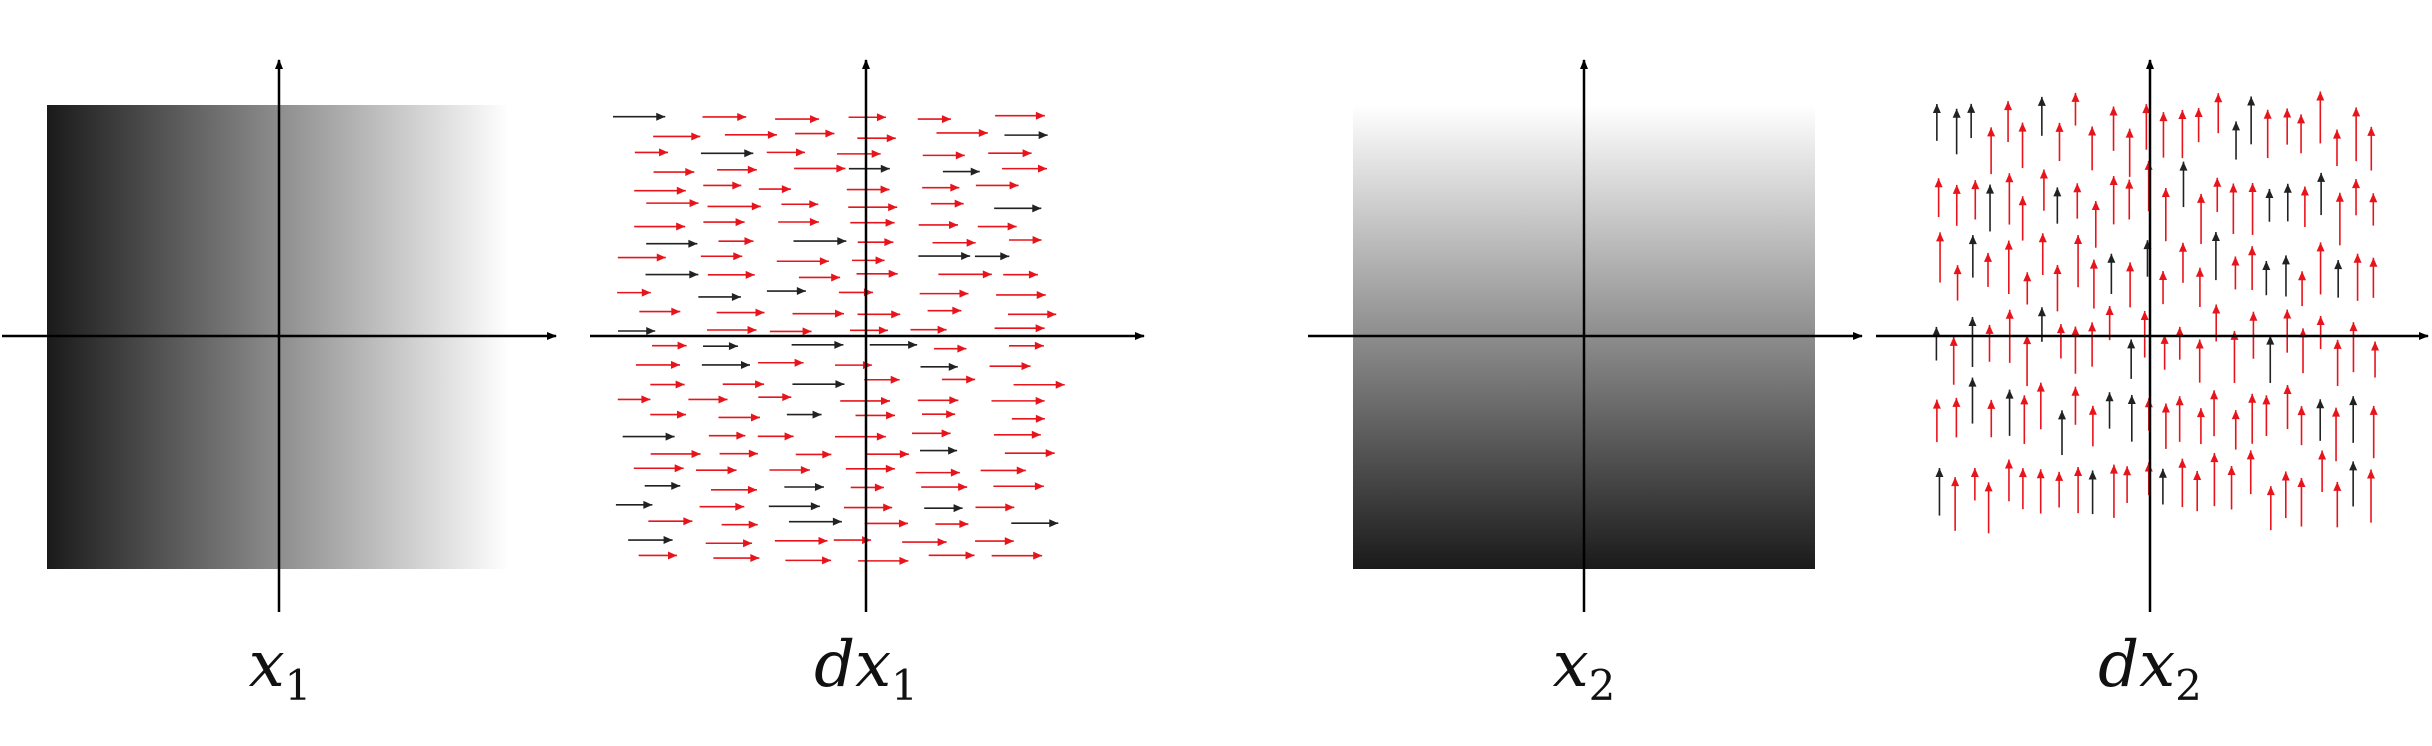 The height and width of the screenshot is (746, 2432). What do you see at coordinates (1570, 665) in the screenshot?
I see `caption-x2-base: x` at bounding box center [1570, 665].